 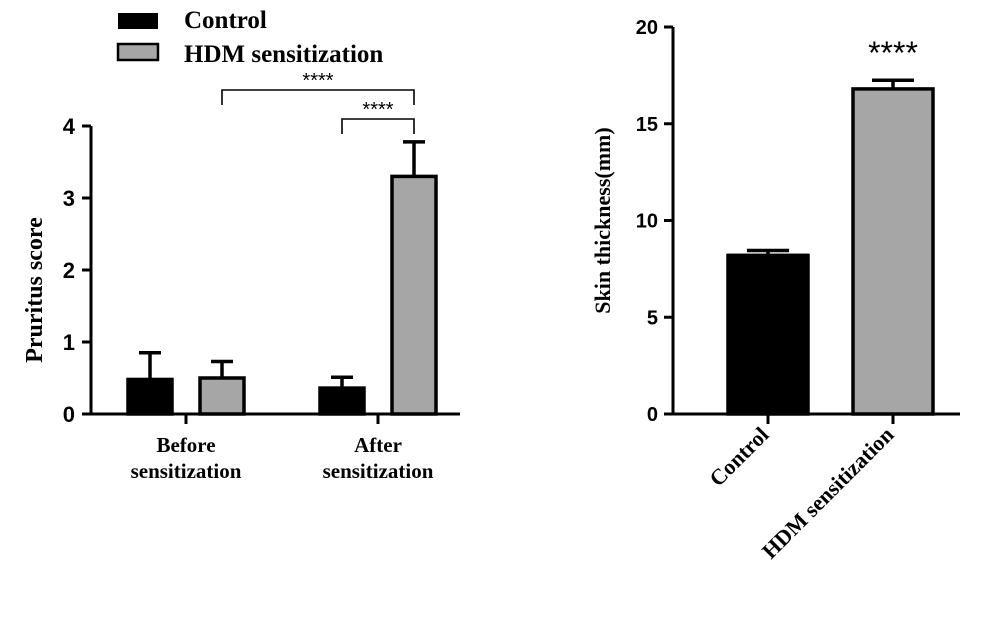 I want to click on y-tick-label: 3, so click(x=69, y=198).